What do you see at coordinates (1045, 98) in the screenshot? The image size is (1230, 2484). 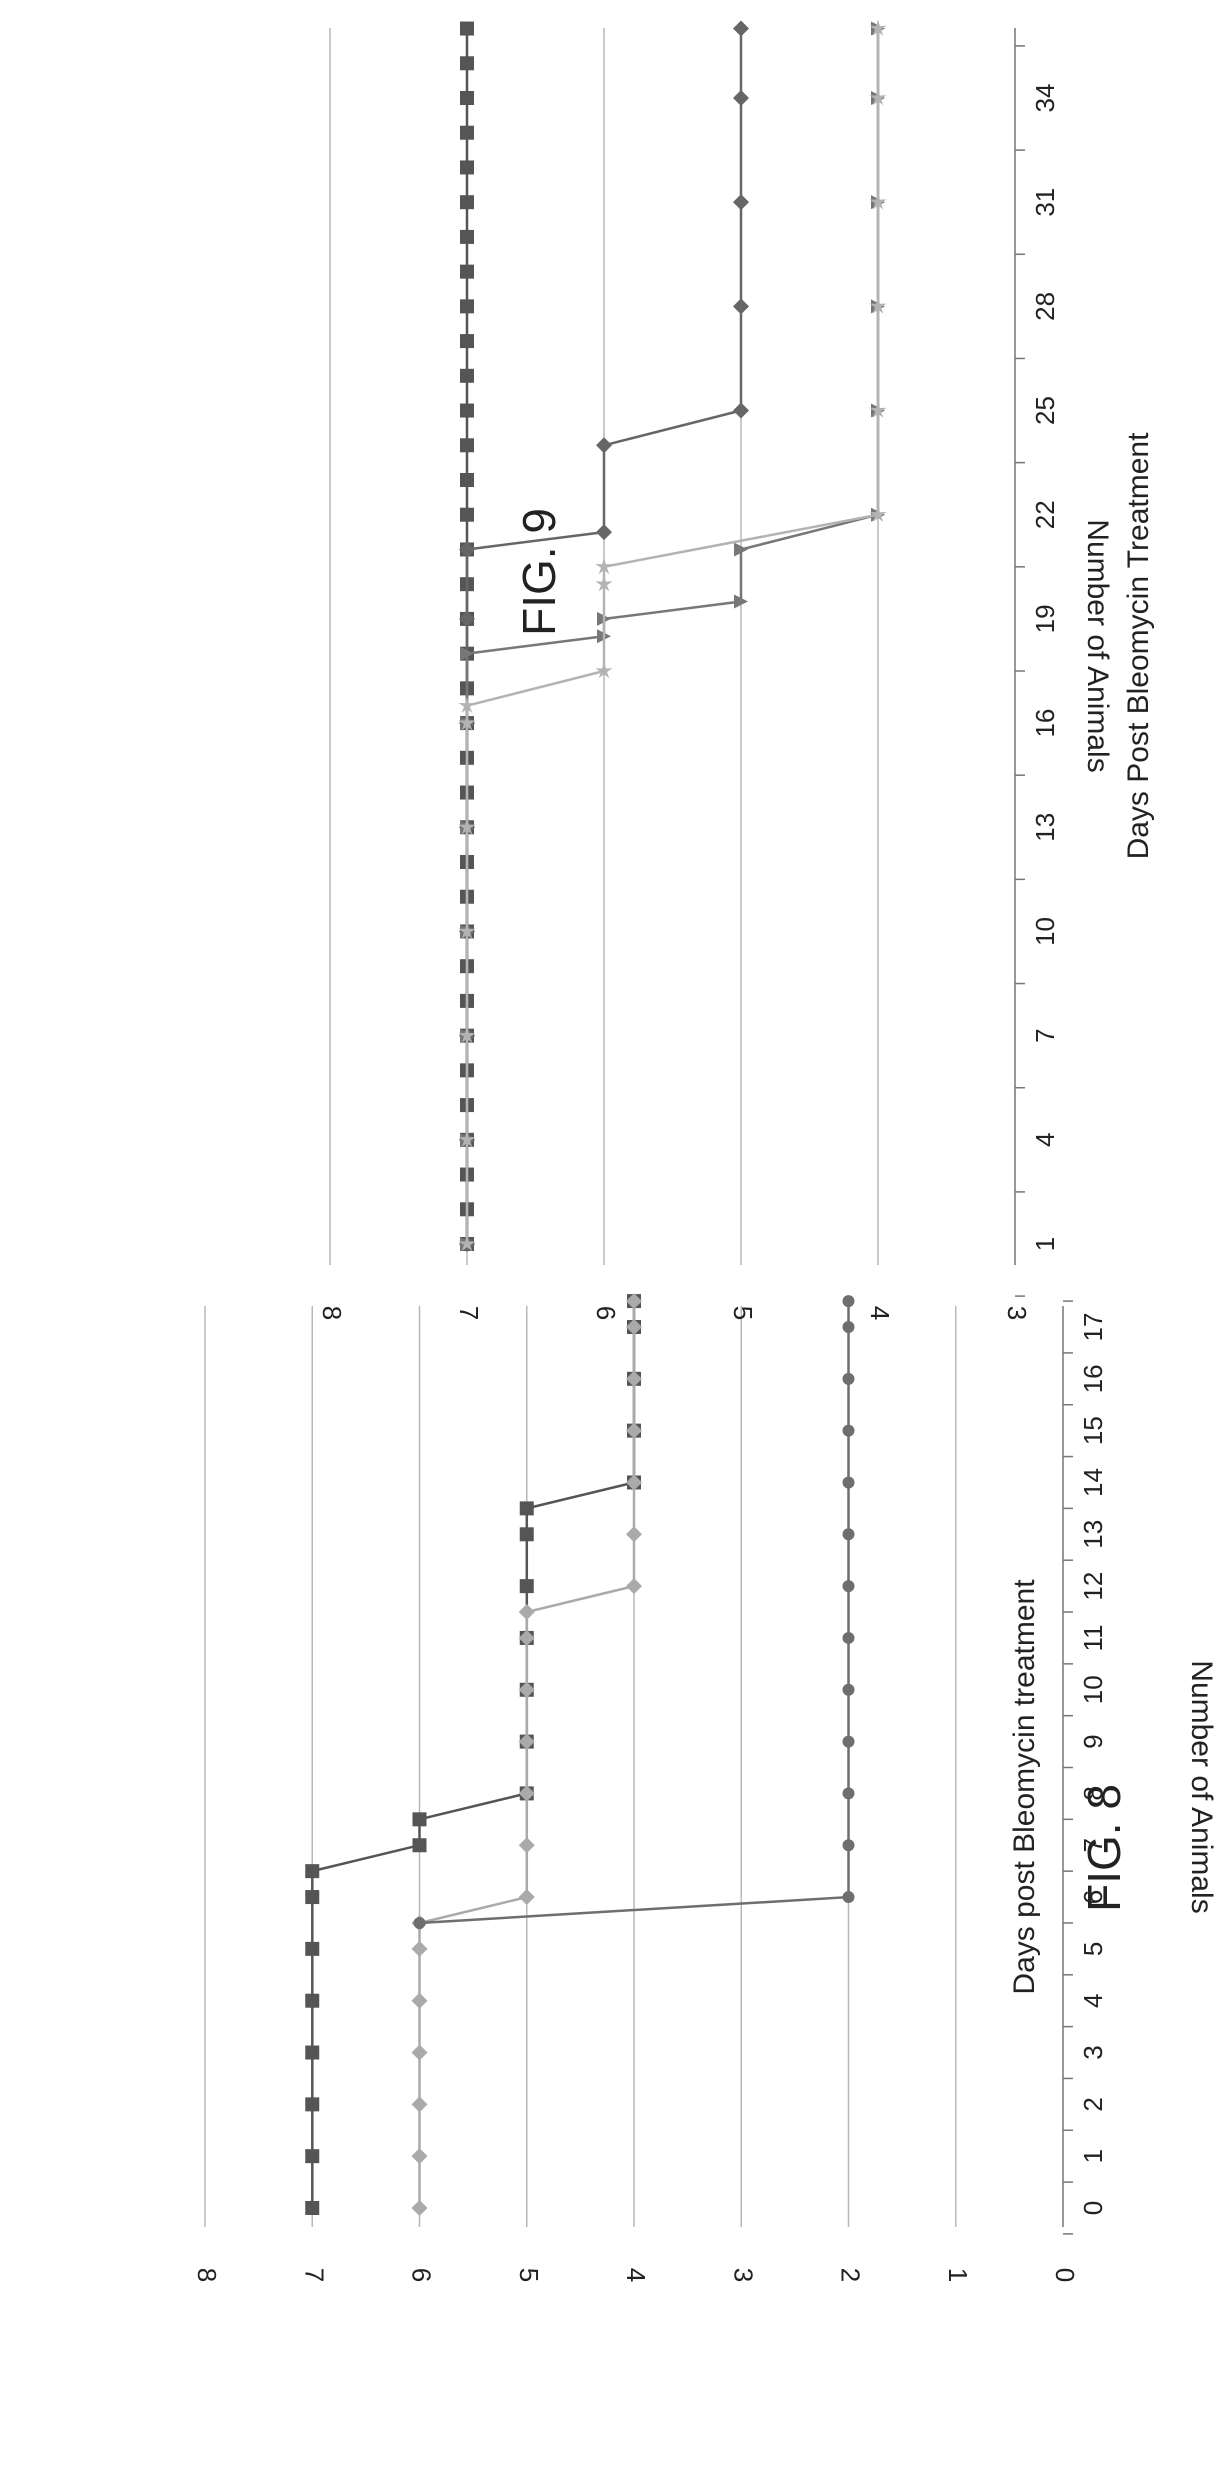 I see `fig9-x-tick-label: 34` at bounding box center [1045, 98].